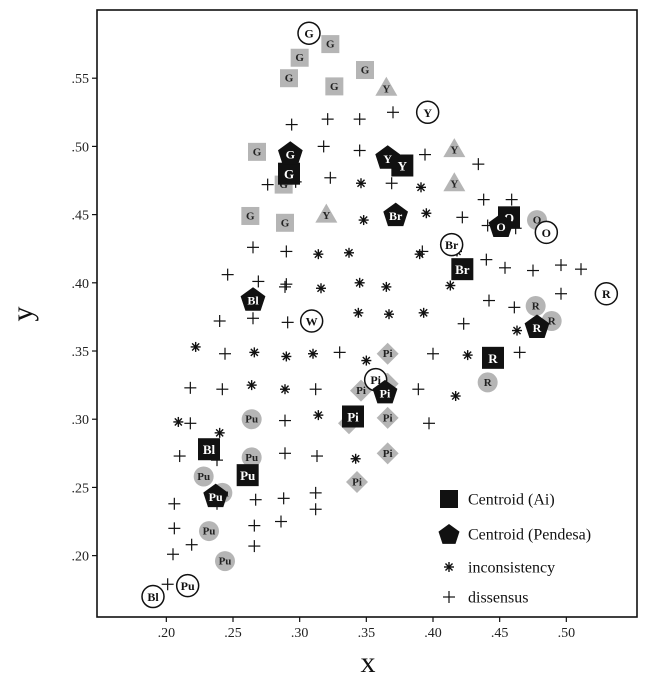 The height and width of the screenshot is (685, 645). Describe the element at coordinates (449, 597) in the screenshot. I see `legend-plus-icon` at that location.